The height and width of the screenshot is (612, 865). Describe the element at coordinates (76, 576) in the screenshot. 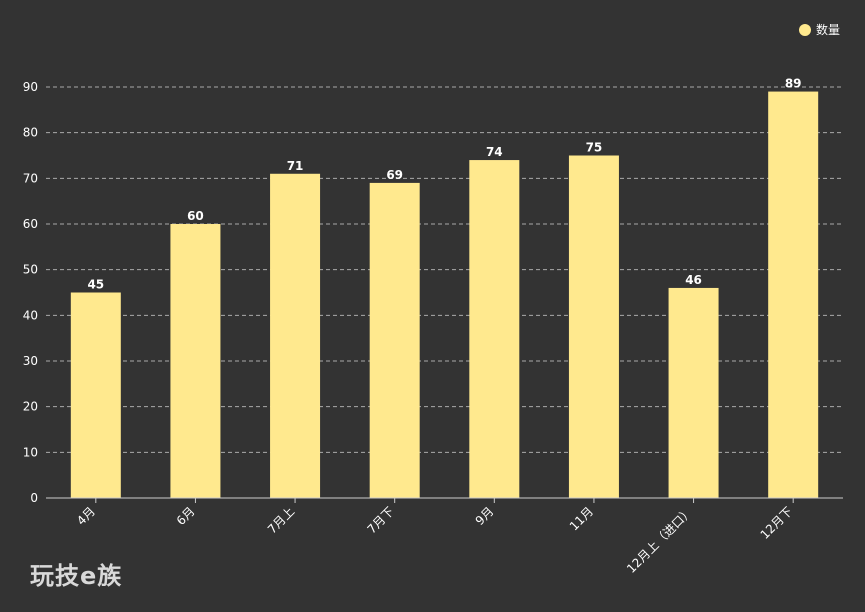

I see `watermark-logo: 玩技e族` at that location.